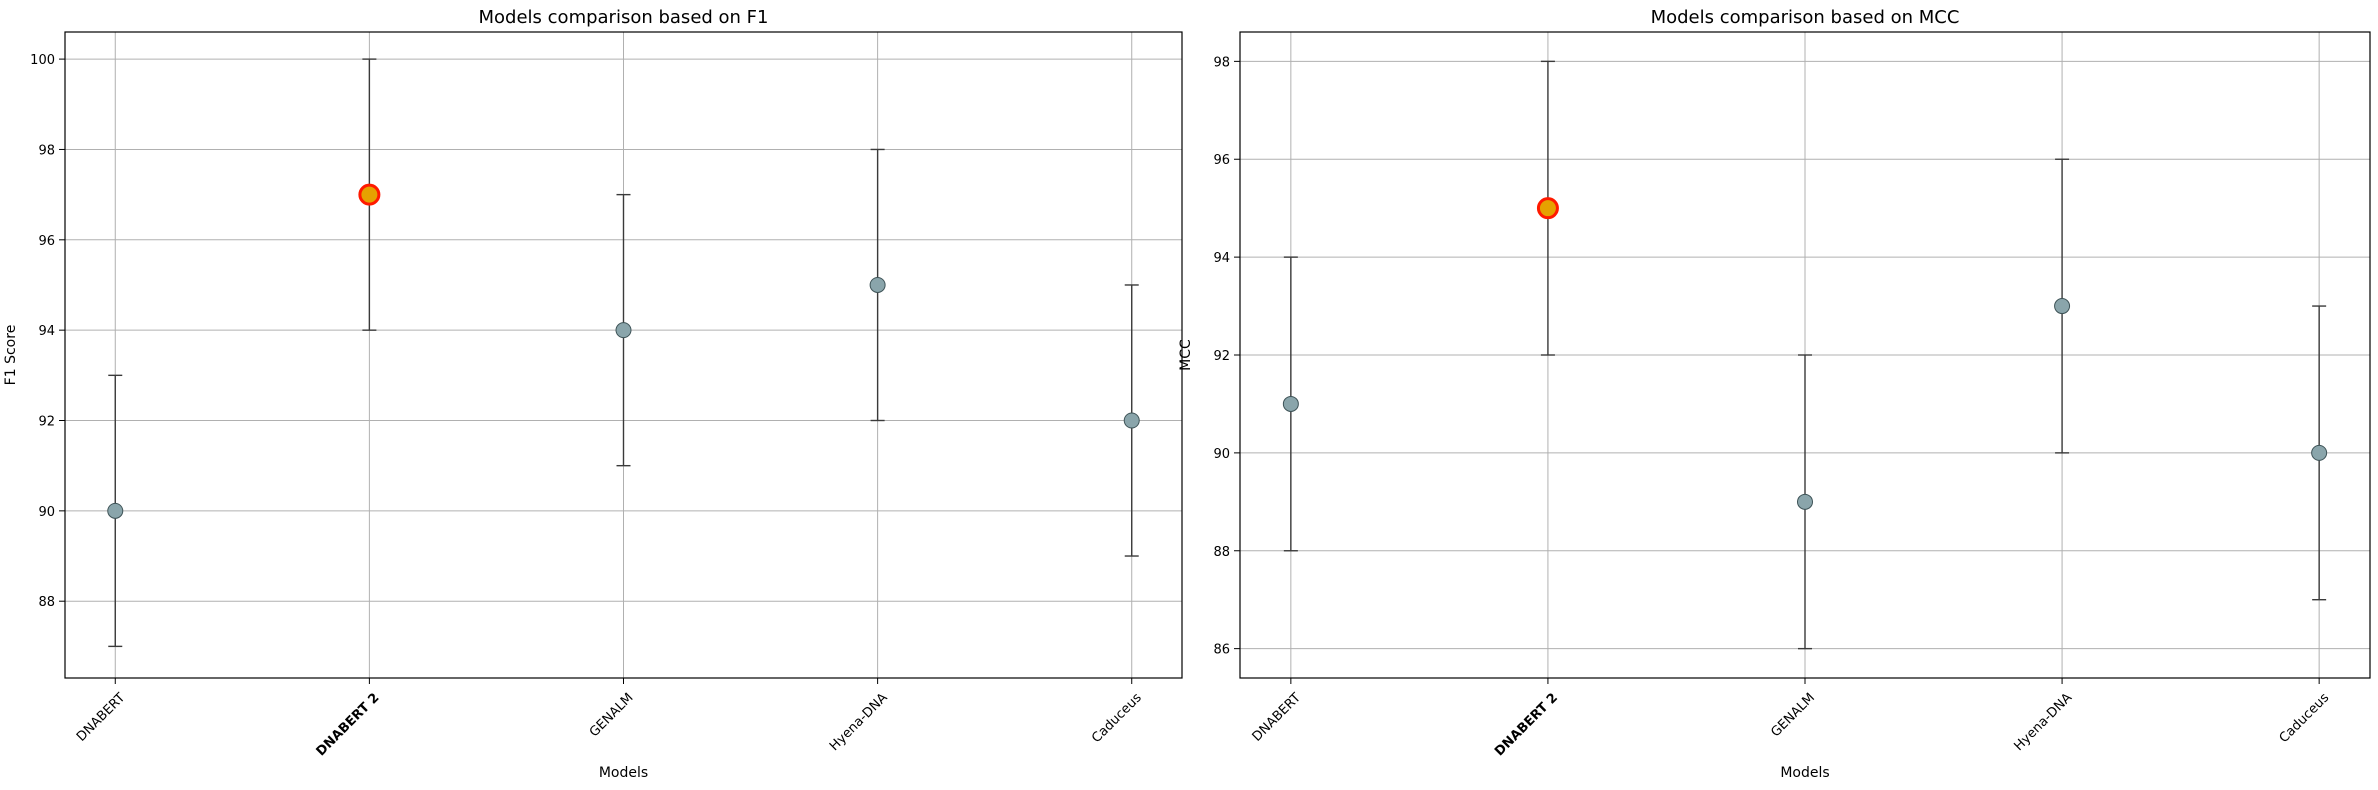  I want to click on y-axis-label: F1 Score, so click(11, 355).